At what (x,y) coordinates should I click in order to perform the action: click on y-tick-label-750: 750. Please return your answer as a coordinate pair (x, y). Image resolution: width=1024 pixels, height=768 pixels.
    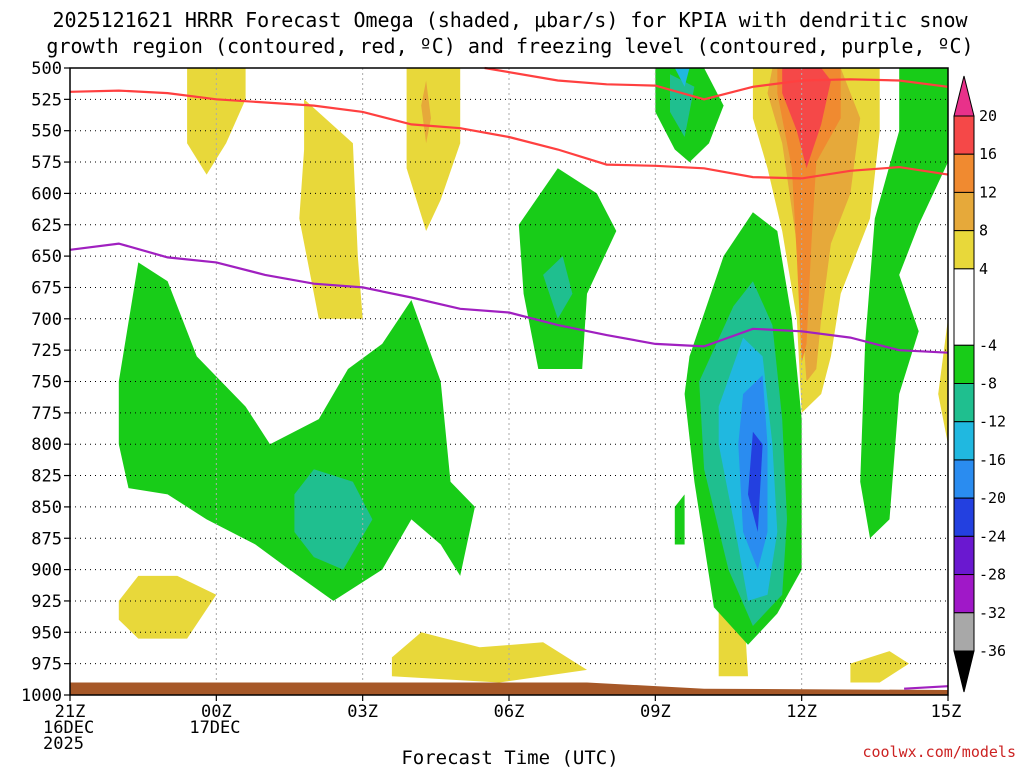
    Looking at the image, I should click on (46, 383).